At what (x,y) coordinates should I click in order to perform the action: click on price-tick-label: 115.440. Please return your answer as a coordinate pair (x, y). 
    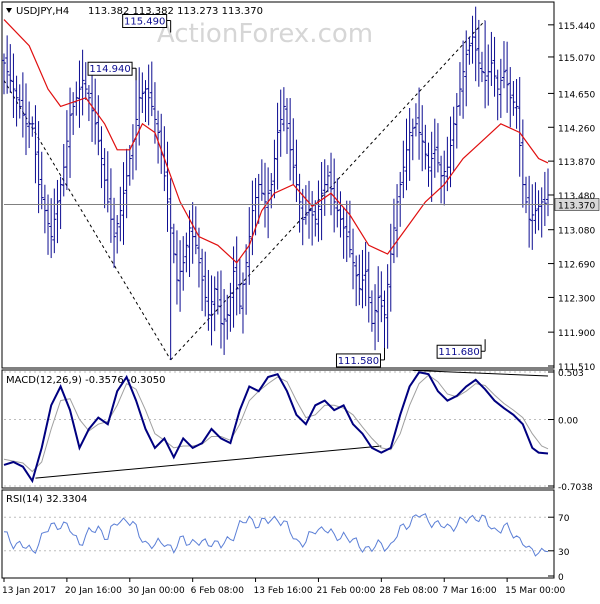
    Looking at the image, I should click on (576, 27).